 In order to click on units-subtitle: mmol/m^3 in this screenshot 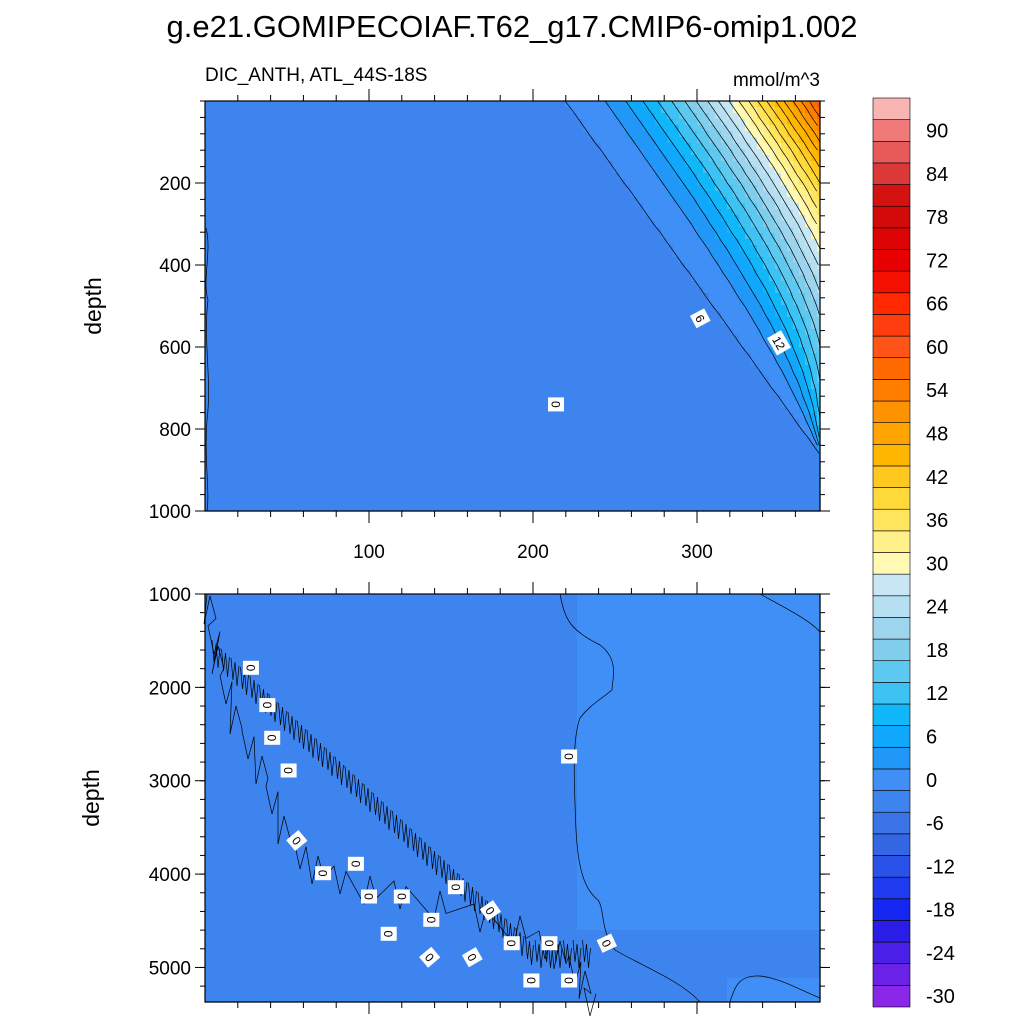, I will do `click(776, 80)`.